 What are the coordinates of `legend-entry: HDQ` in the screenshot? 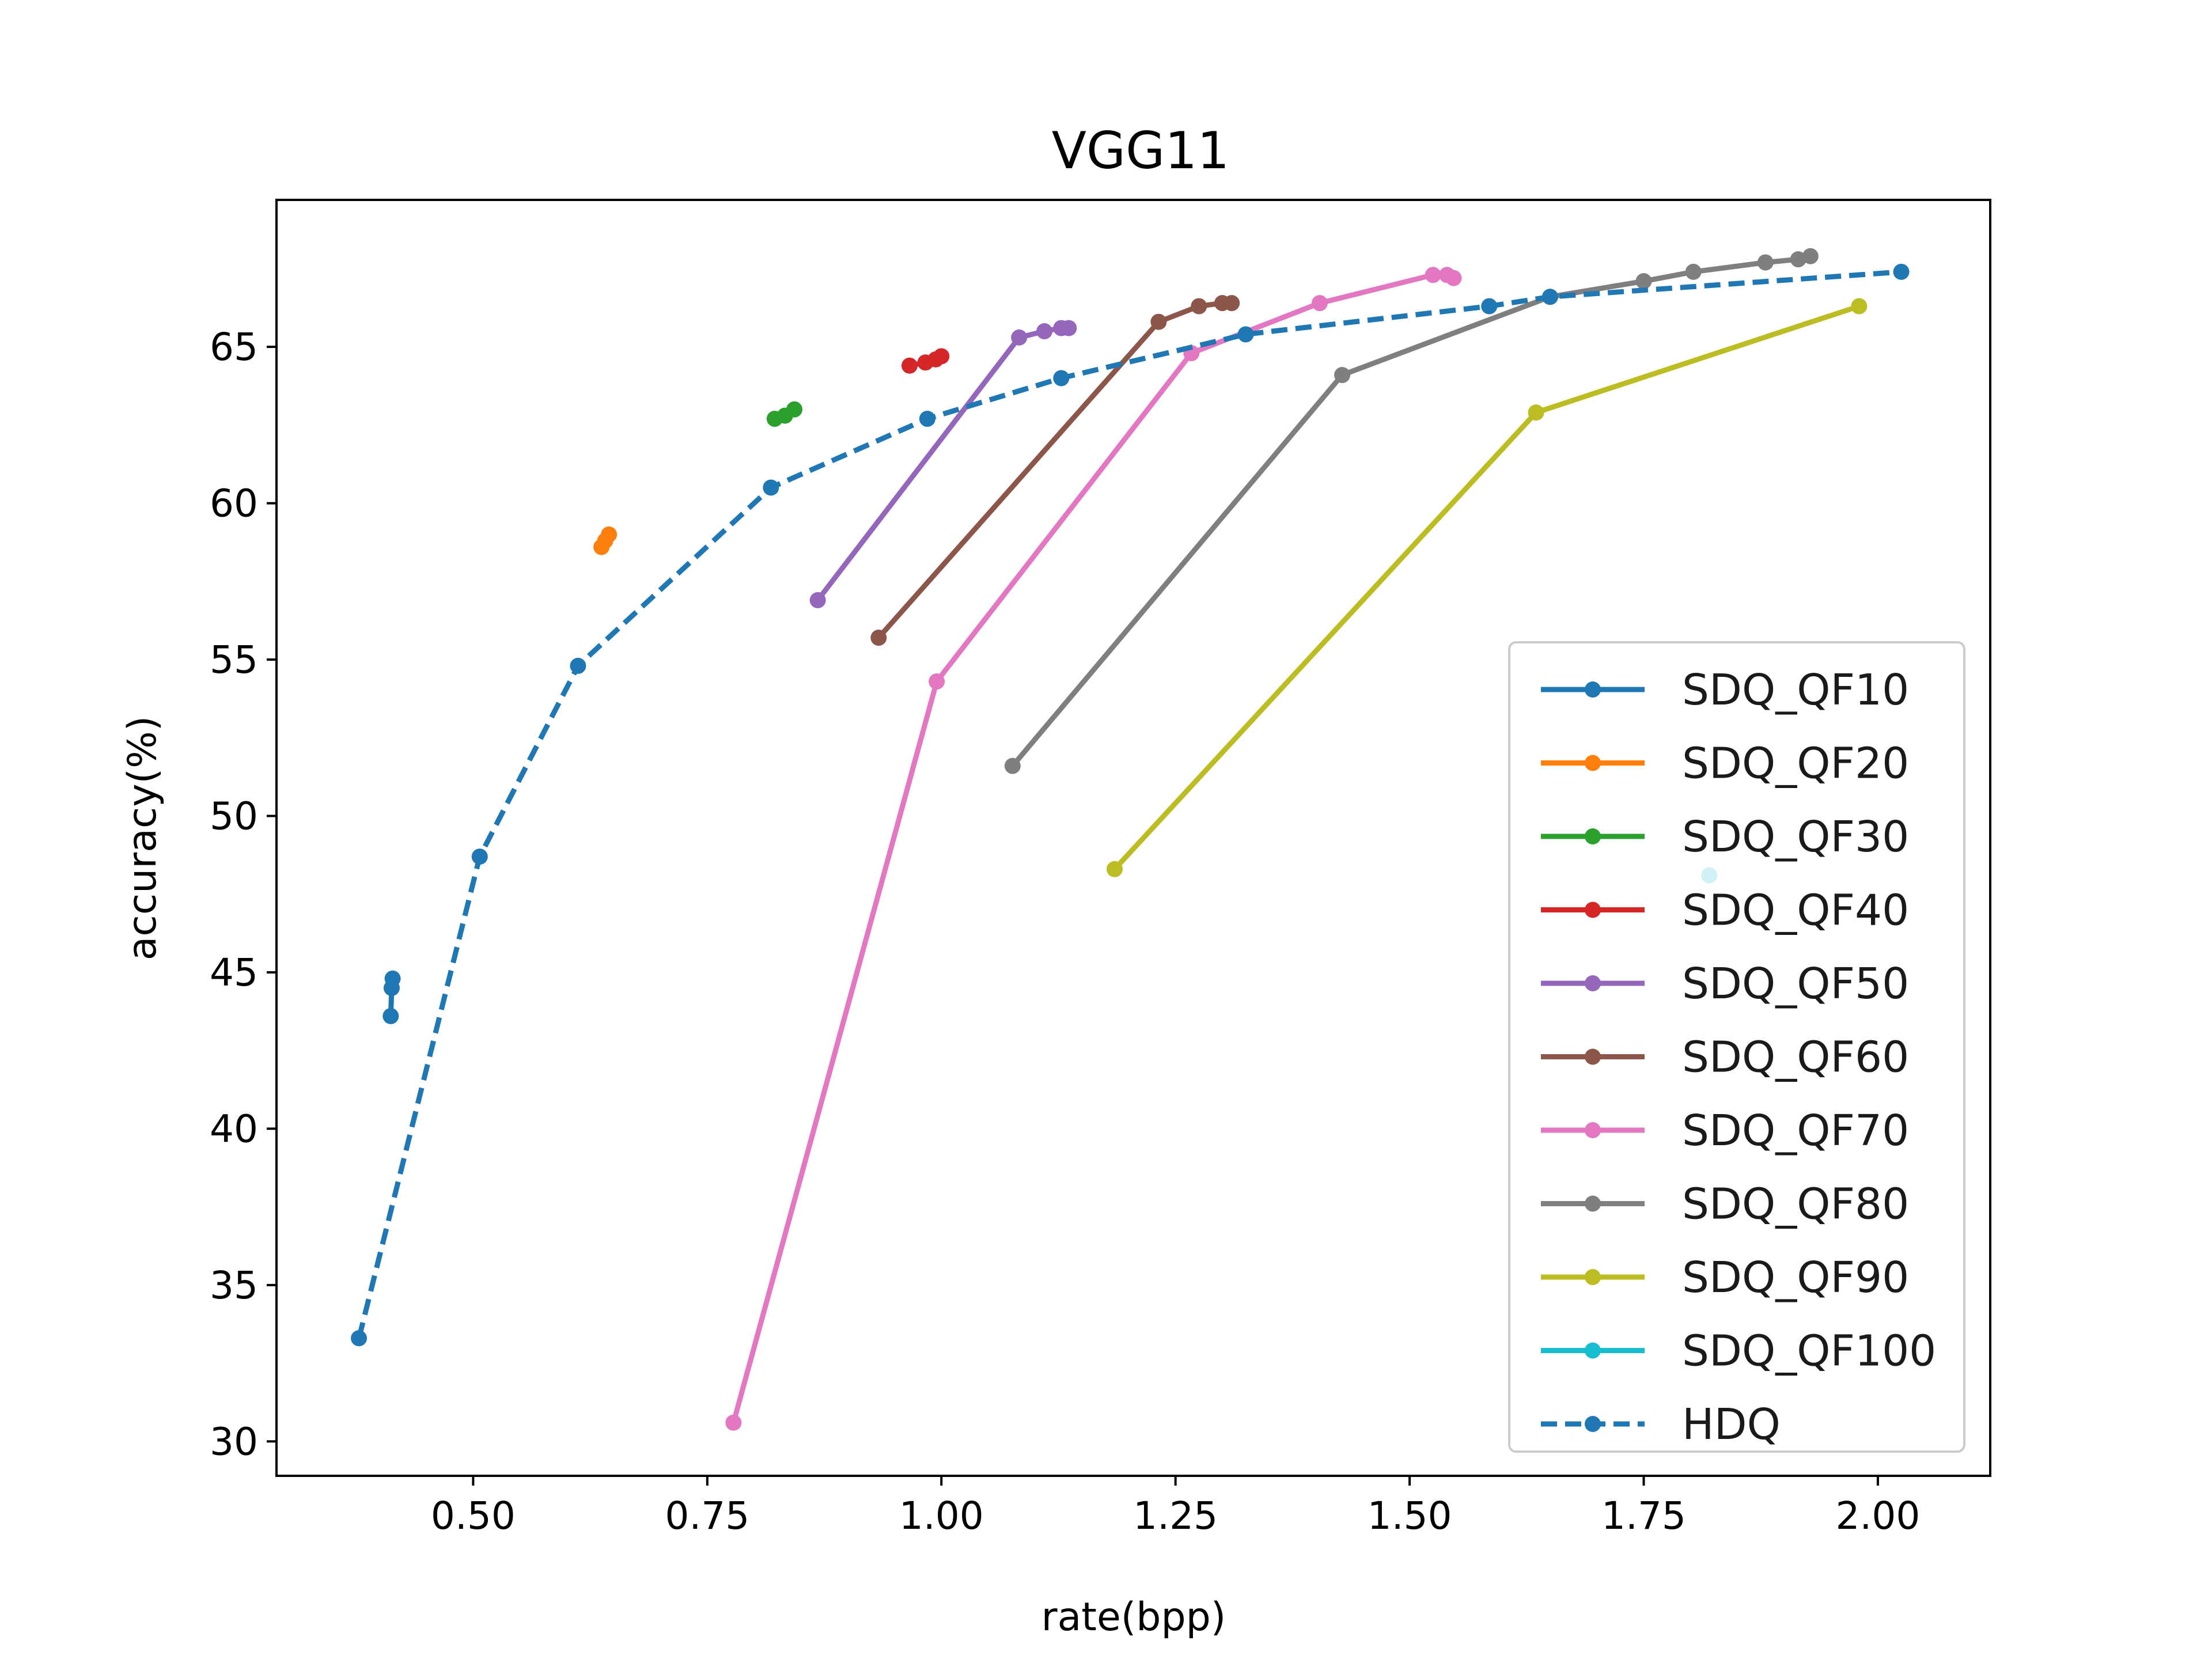 It's located at (1661, 1424).